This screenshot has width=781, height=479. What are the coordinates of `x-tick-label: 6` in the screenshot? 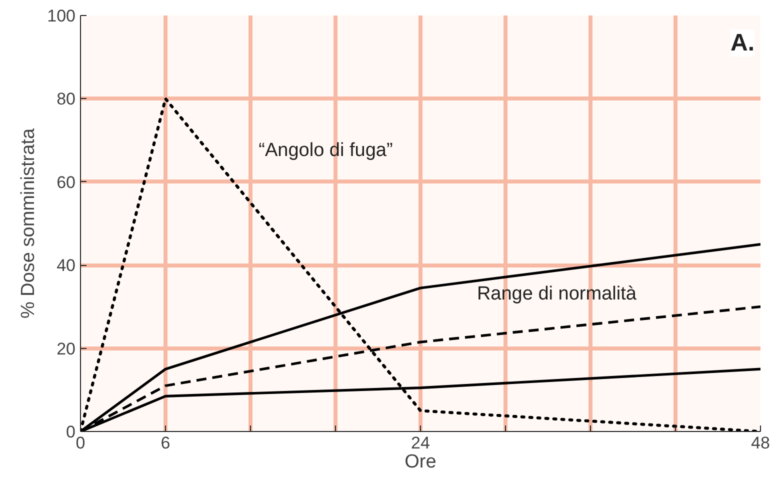 It's located at (165, 443).